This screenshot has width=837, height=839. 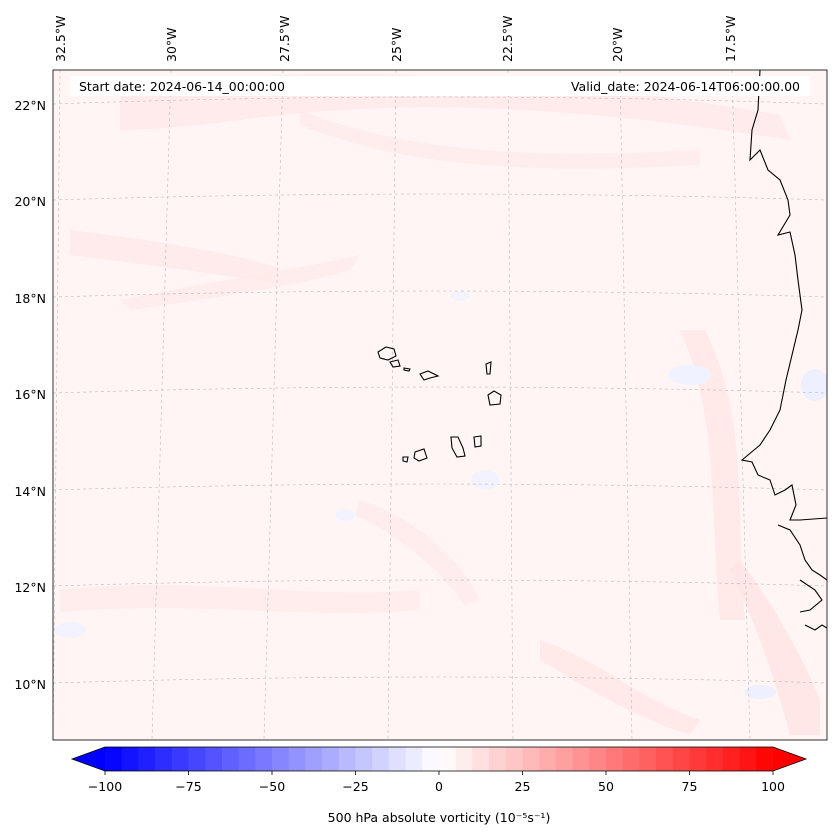 I want to click on colorbar-segments, so click(x=439, y=759).